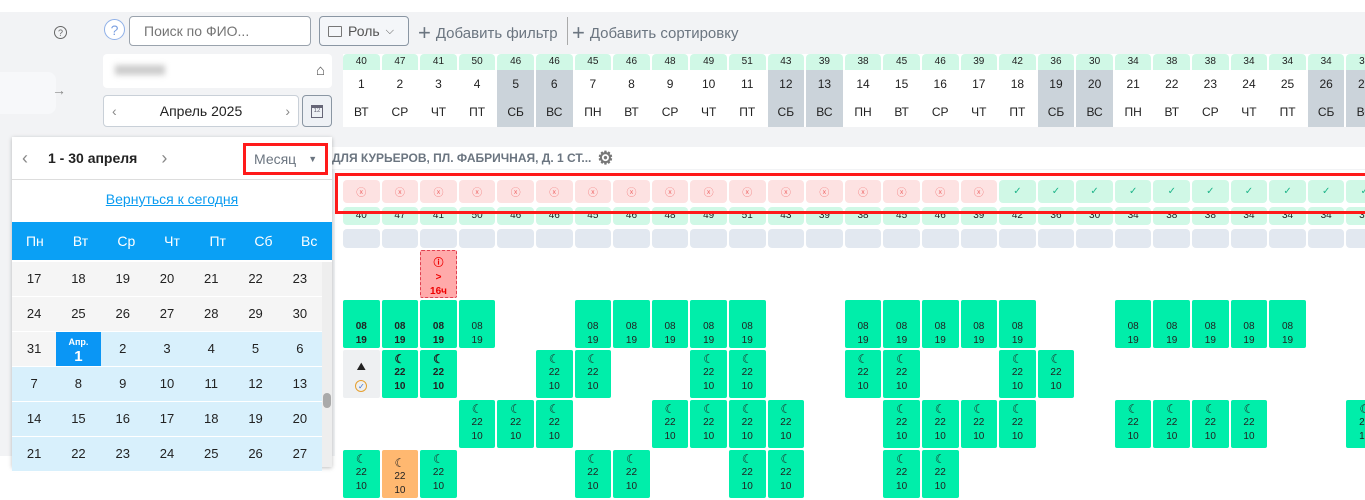 This screenshot has height=500, width=1365. Describe the element at coordinates (554, 90) in the screenshot. I see `day-column-header: 46 6 ВС` at that location.